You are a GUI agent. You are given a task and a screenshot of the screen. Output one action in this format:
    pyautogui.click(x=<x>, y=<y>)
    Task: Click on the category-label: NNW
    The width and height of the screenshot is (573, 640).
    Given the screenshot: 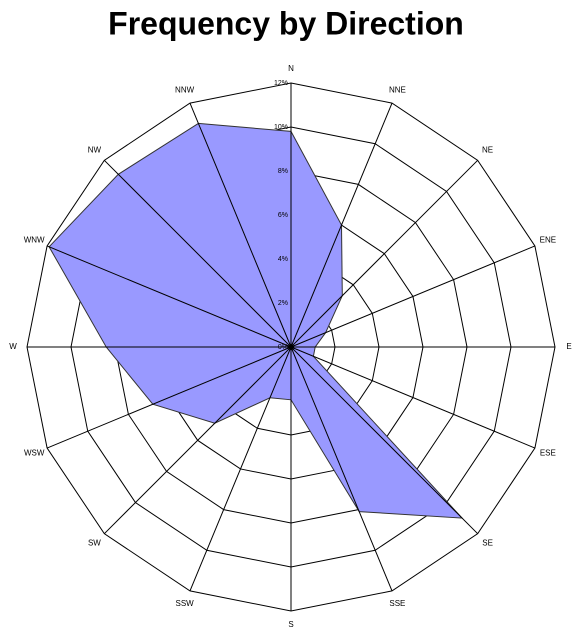 What is the action you would take?
    pyautogui.click(x=185, y=89)
    